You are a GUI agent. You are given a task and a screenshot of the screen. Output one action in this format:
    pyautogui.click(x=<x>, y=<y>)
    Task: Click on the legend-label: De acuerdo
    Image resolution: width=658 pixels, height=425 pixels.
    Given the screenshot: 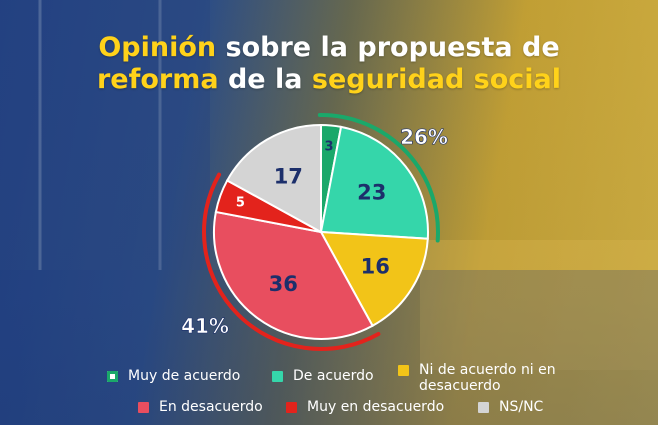 What is the action you would take?
    pyautogui.click(x=333, y=376)
    